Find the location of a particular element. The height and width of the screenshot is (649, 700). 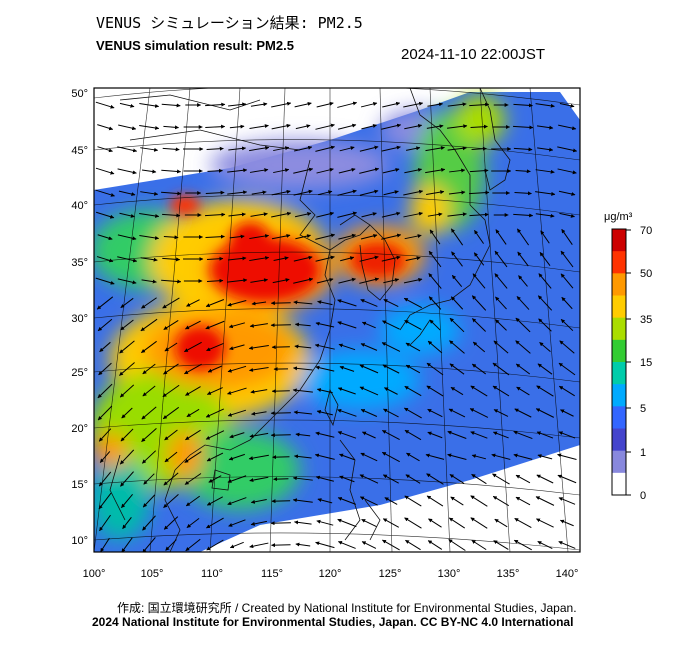

lon-tick-label: 135° is located at coordinates (508, 574).